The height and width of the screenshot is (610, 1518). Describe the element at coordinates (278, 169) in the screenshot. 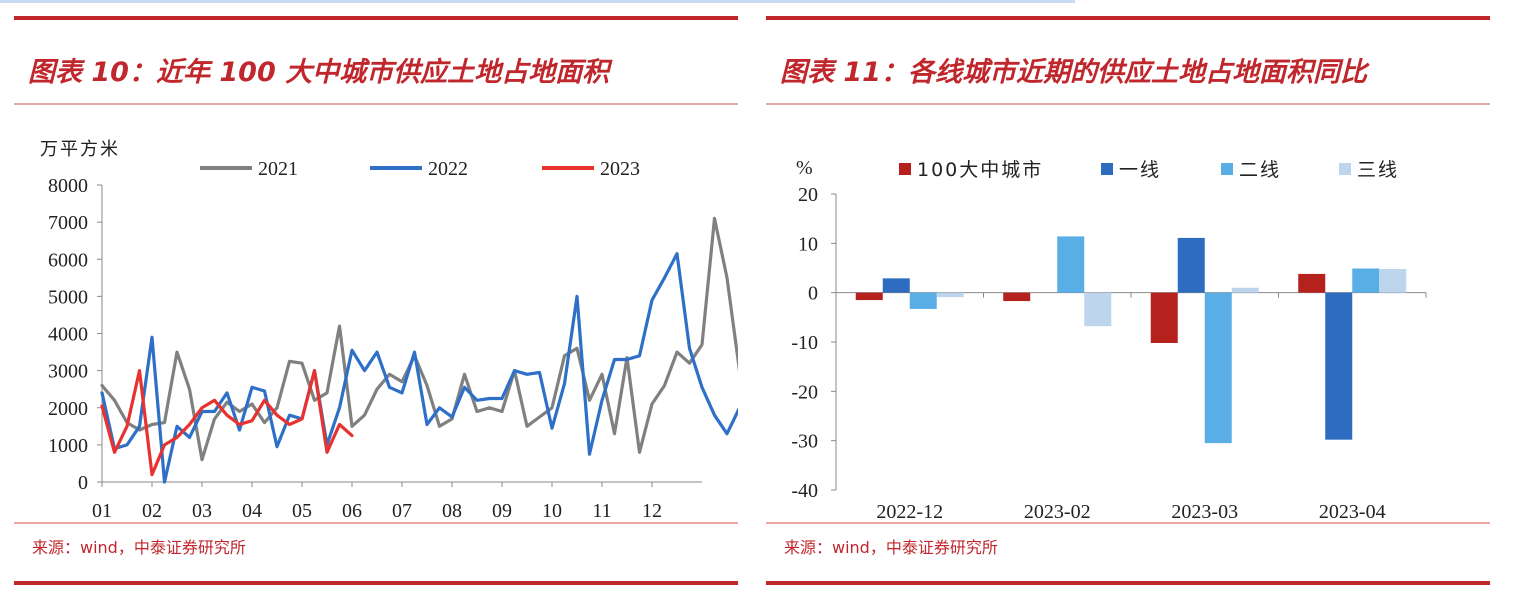

I see `legend-label-2021: 2021` at that location.